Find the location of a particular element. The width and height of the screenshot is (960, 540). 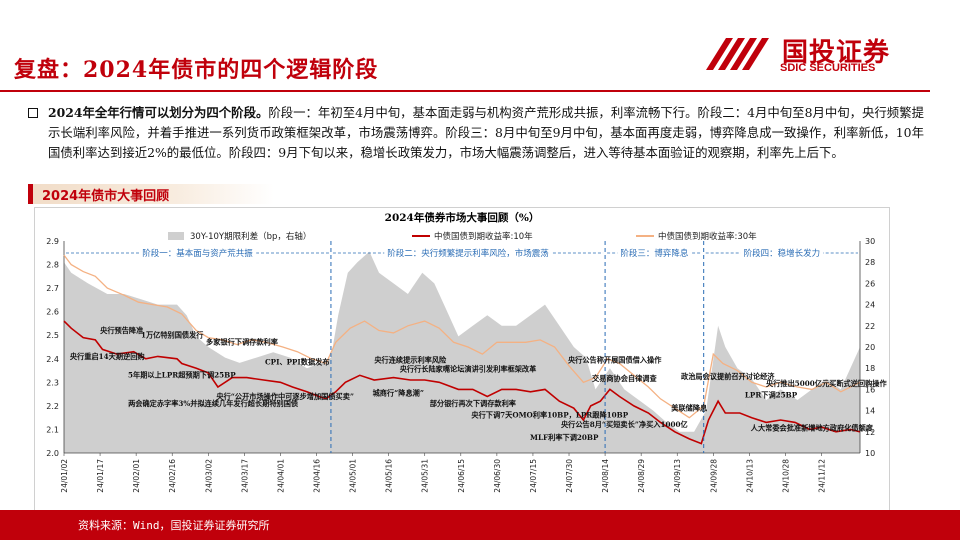

event-annotation: MLF利率下调20BP is located at coordinates (564, 437).